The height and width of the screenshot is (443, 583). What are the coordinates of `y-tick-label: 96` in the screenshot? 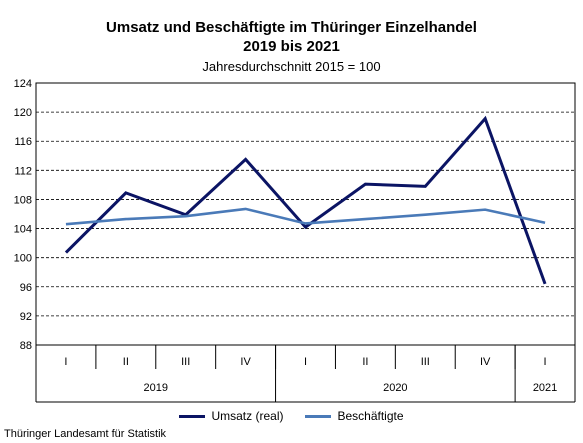 It's located at (26, 288).